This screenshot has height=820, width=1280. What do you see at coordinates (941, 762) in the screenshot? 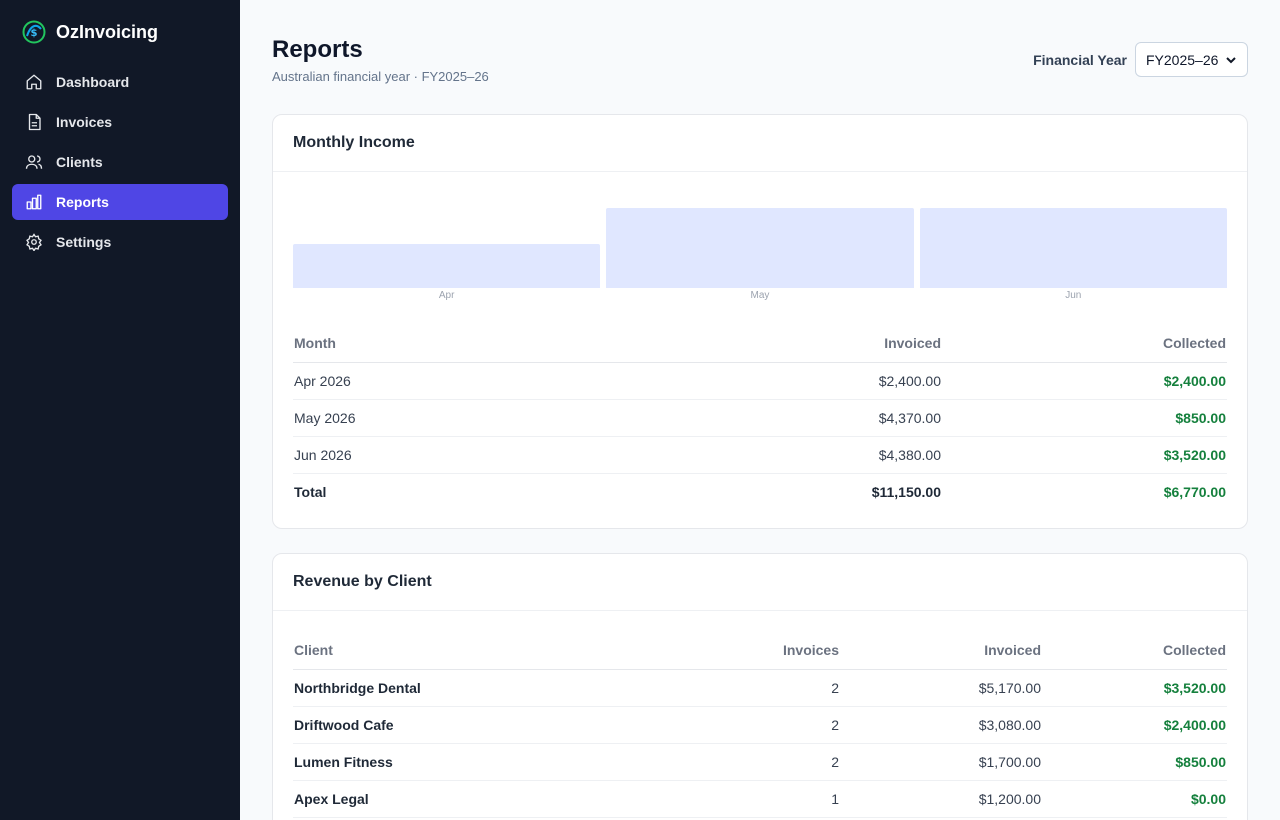
I see `invoiced-cell: $1,700.00` at bounding box center [941, 762].